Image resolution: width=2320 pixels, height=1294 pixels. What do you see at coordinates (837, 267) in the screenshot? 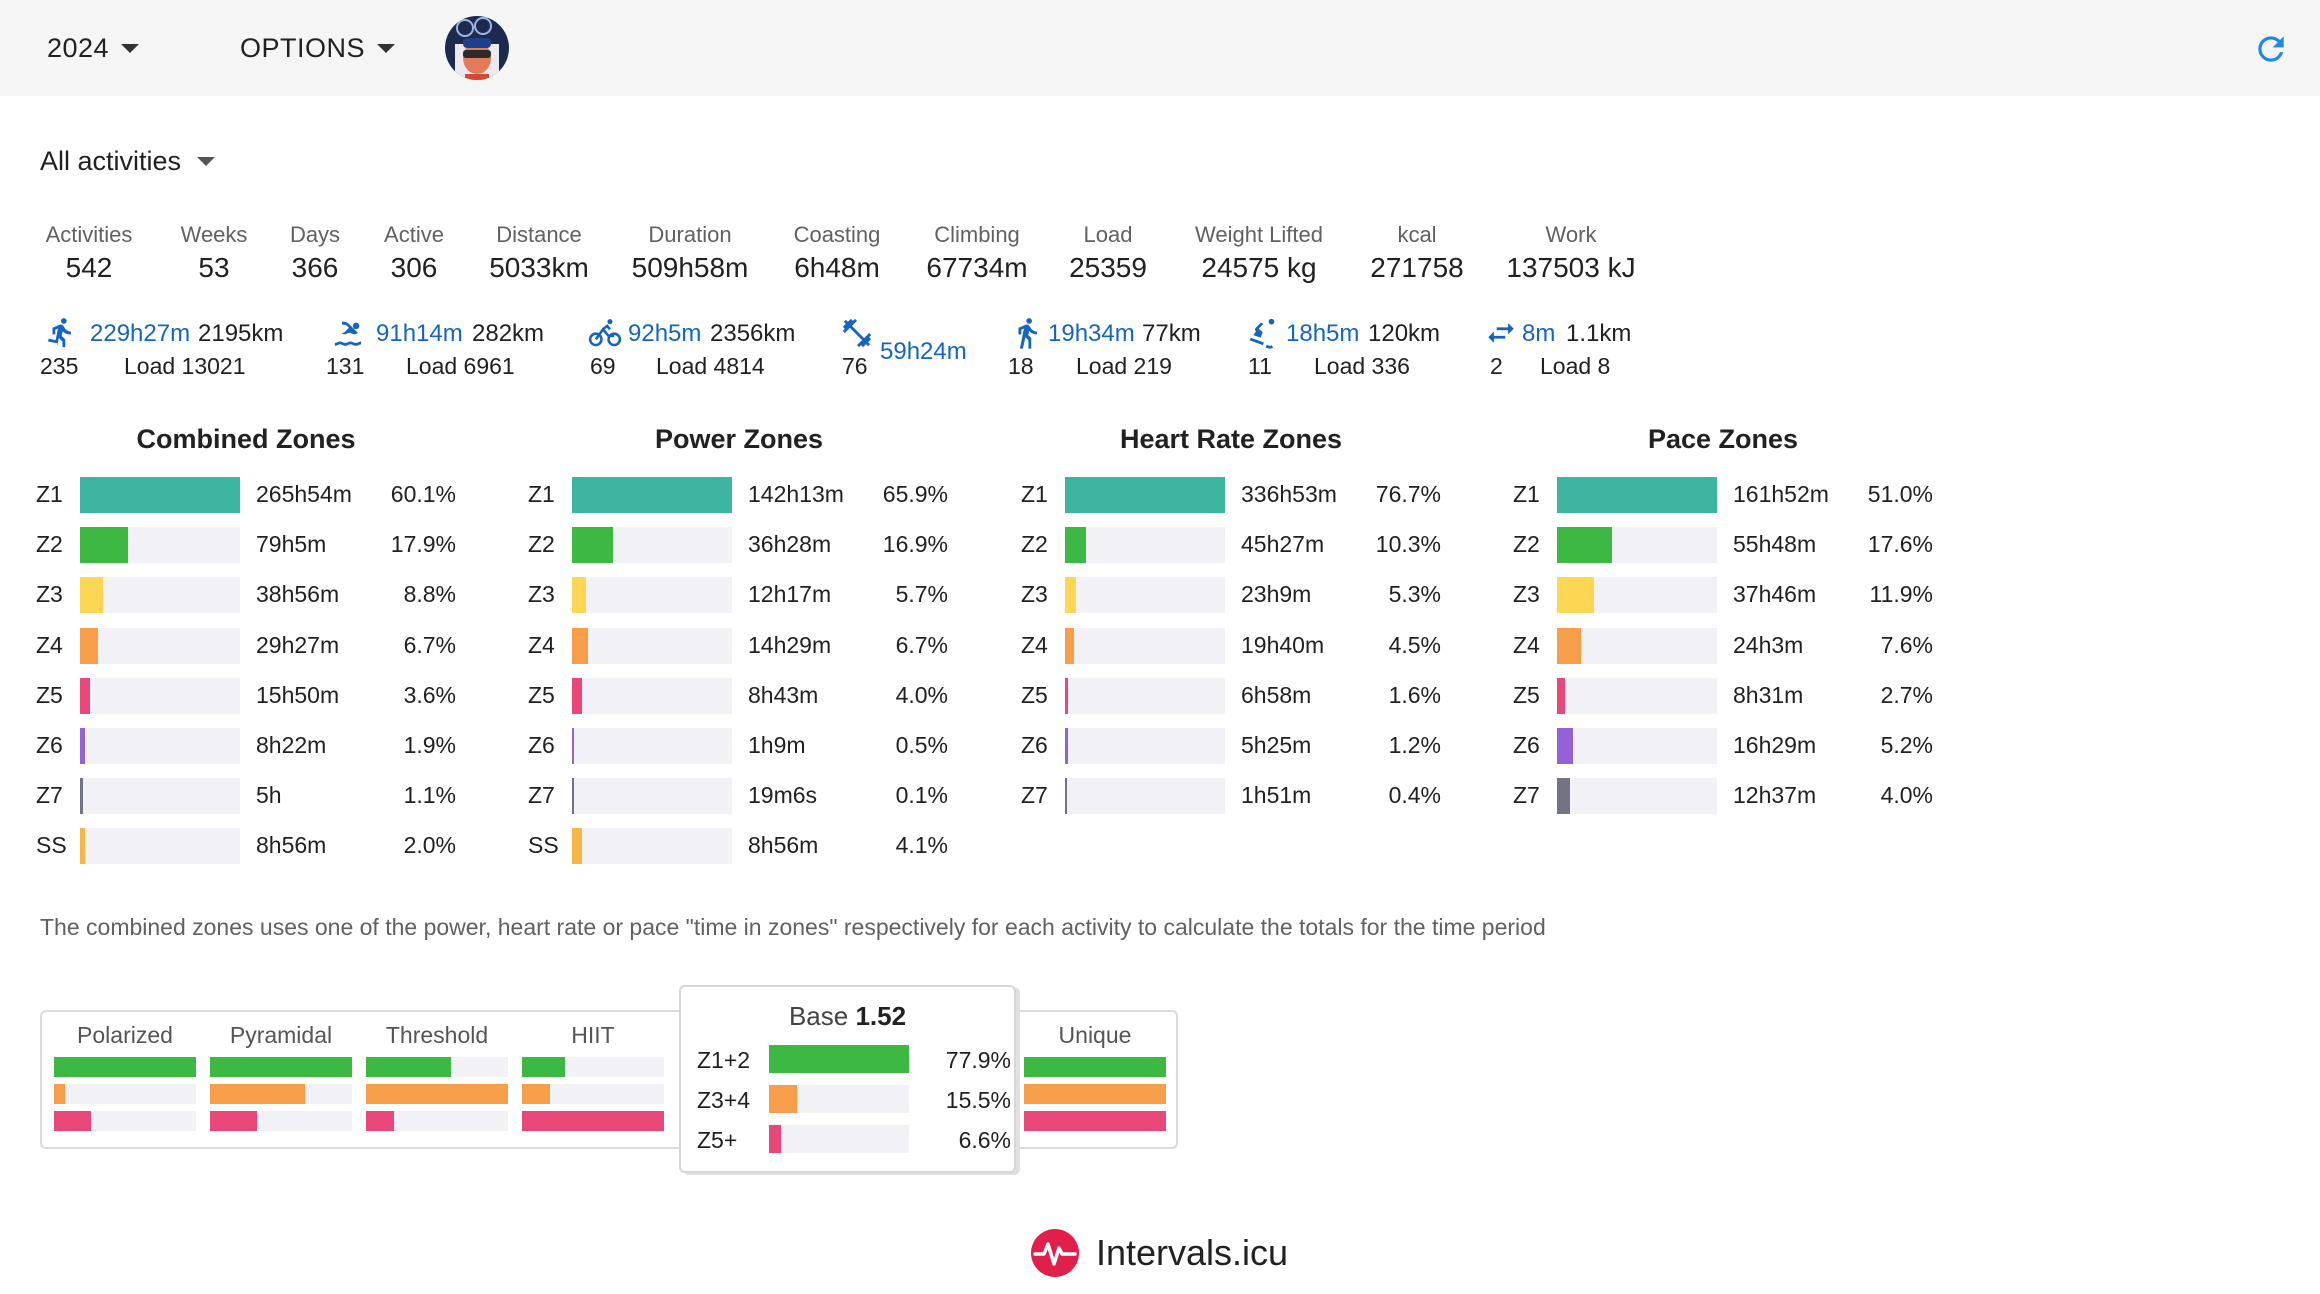
I see `stat-value: 6h48m` at bounding box center [837, 267].